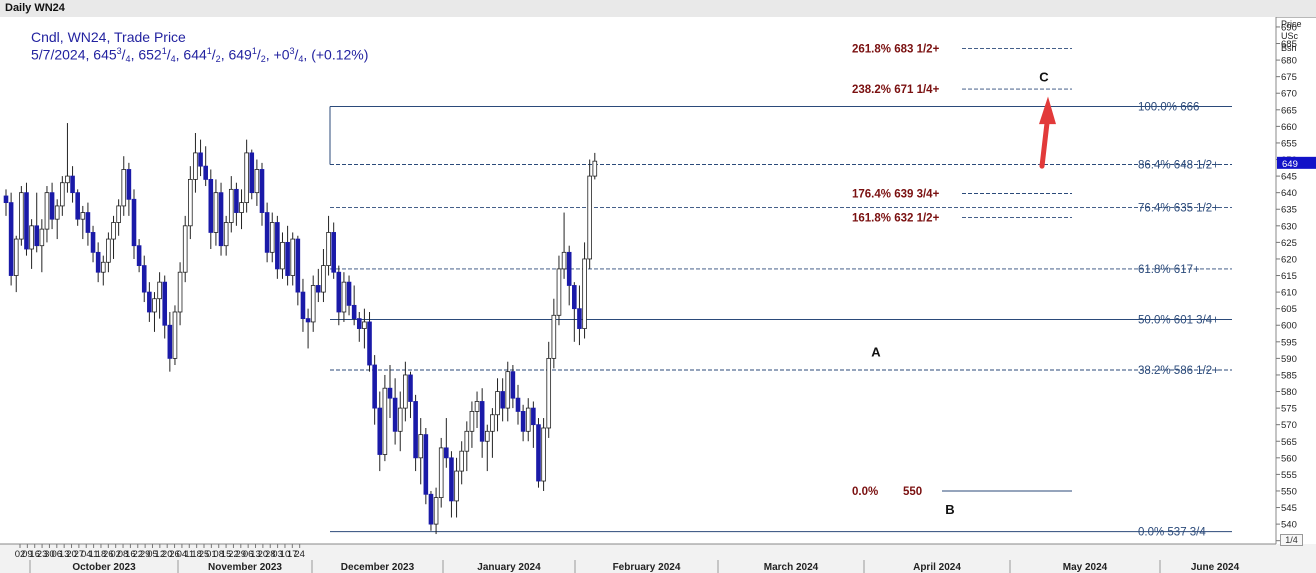 This screenshot has width=1316, height=573. Describe the element at coordinates (1289, 226) in the screenshot. I see `y-tick-label: 630` at that location.